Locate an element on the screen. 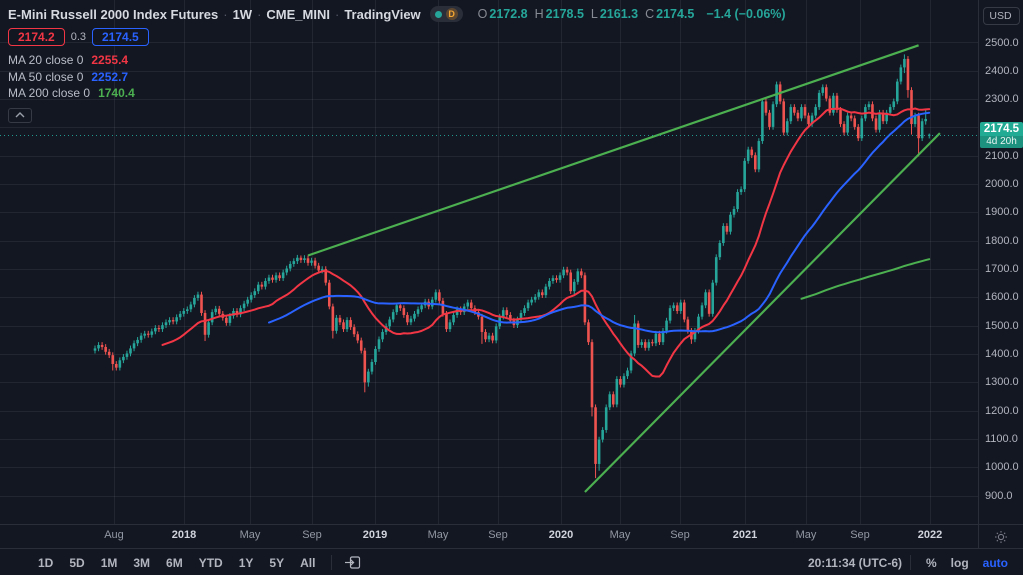  toolbar-right-group: 20:11:34 (UTC-6) % log auto is located at coordinates (911, 563).